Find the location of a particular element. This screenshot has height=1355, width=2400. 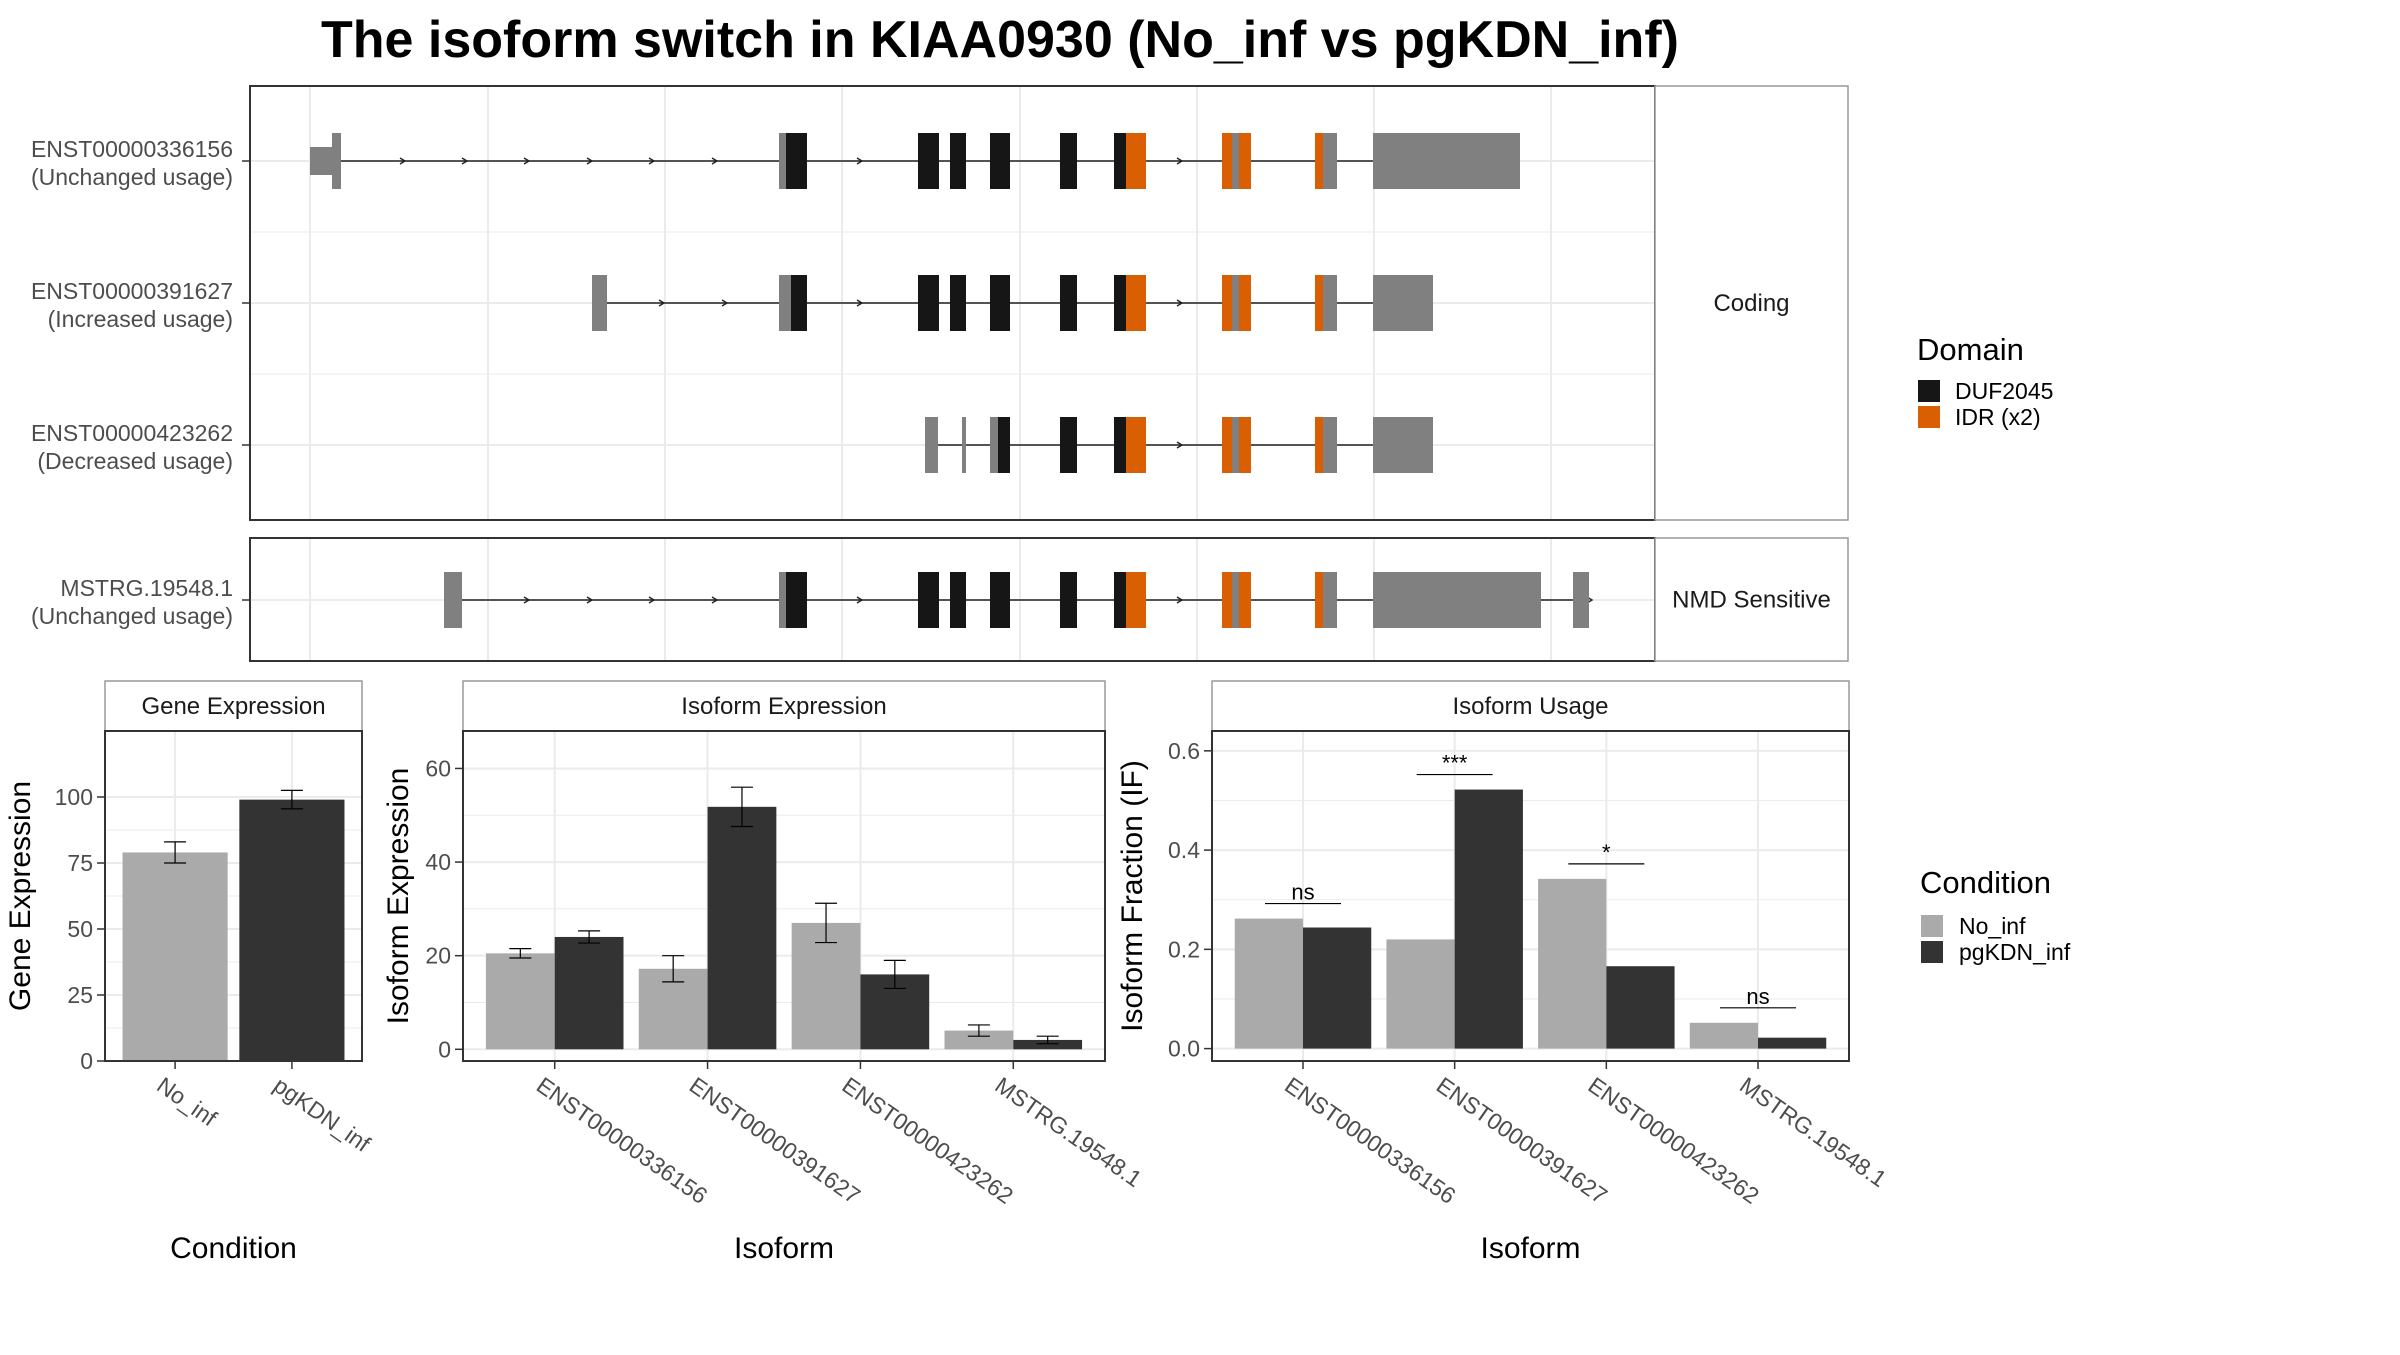

y-axis-title: Isoform Expression is located at coordinates (398, 896).